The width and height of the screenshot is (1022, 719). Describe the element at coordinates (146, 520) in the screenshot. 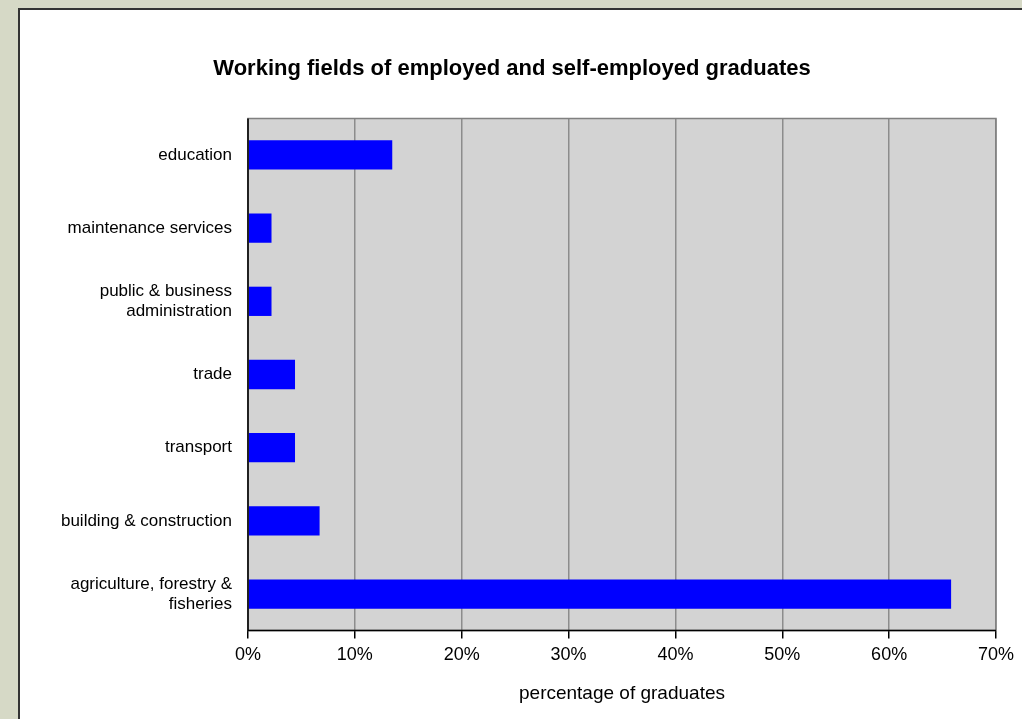

I see `y-tick-label: building & construction` at that location.